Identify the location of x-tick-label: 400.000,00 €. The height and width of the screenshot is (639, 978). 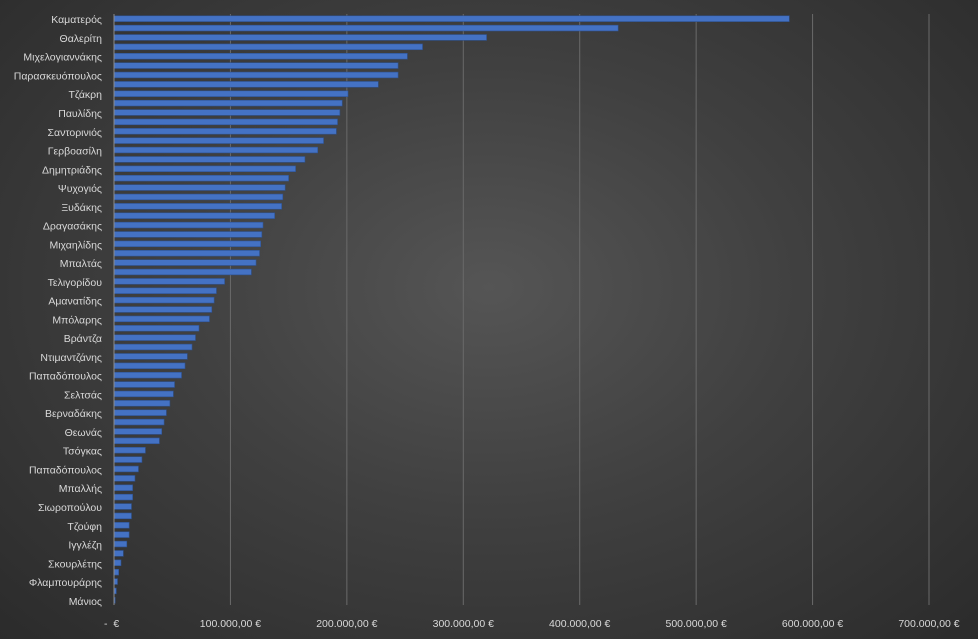
(579, 624).